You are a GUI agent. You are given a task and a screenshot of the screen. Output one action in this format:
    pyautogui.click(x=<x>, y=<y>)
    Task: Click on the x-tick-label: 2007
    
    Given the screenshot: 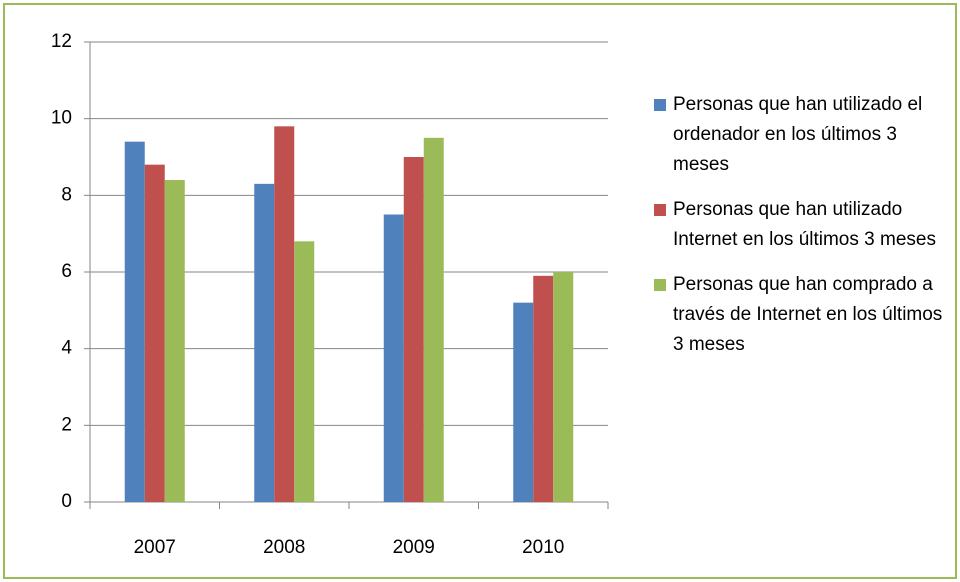 What is the action you would take?
    pyautogui.click(x=155, y=547)
    